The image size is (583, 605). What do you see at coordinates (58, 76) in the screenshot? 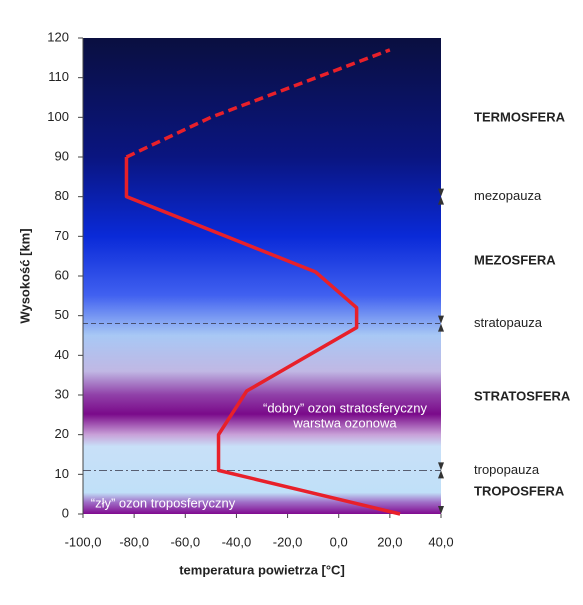
I see `y-tick-label: 110` at bounding box center [58, 76].